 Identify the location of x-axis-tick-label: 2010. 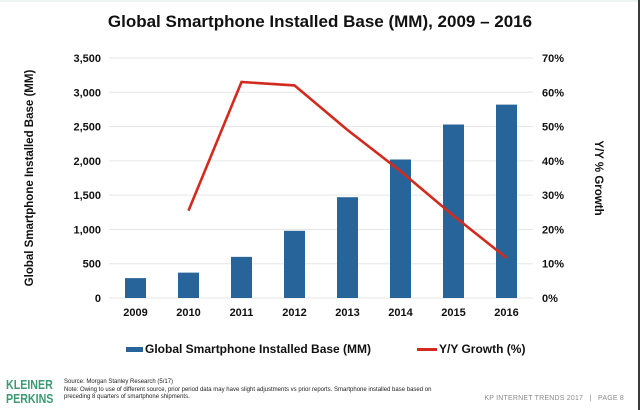
(188, 313).